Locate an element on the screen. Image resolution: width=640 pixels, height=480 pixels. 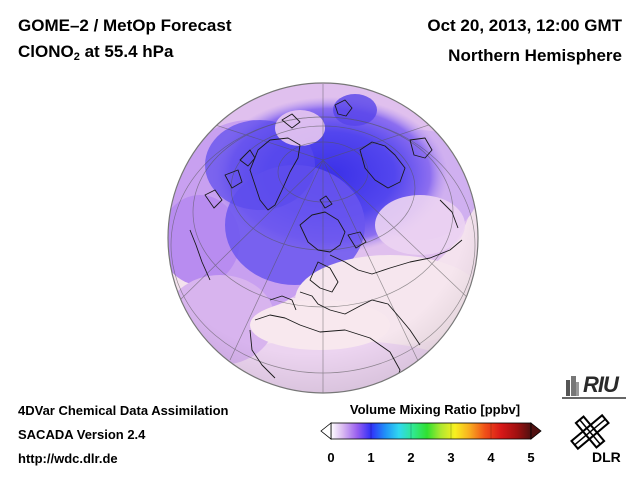
pressure-level: at 55.4 hPa is located at coordinates (129, 51).